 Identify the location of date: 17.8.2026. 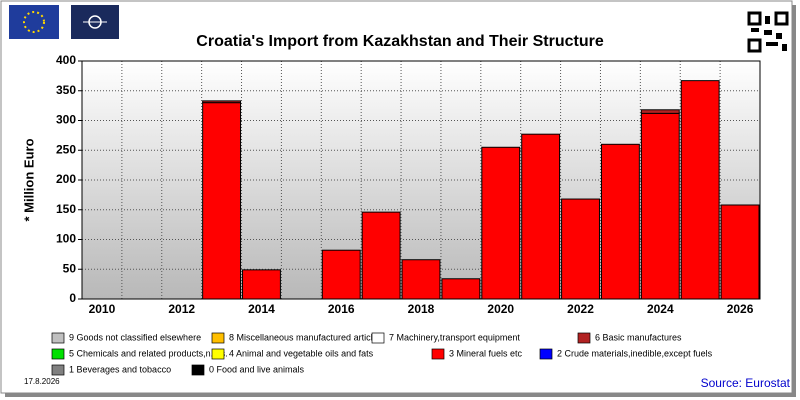
(42, 381).